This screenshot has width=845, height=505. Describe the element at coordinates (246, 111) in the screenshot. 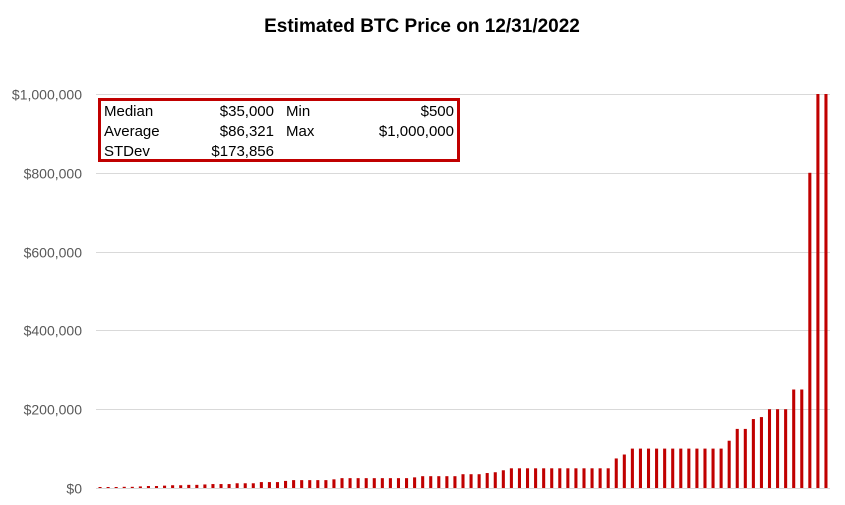

I see `median-value: $35,000` at that location.